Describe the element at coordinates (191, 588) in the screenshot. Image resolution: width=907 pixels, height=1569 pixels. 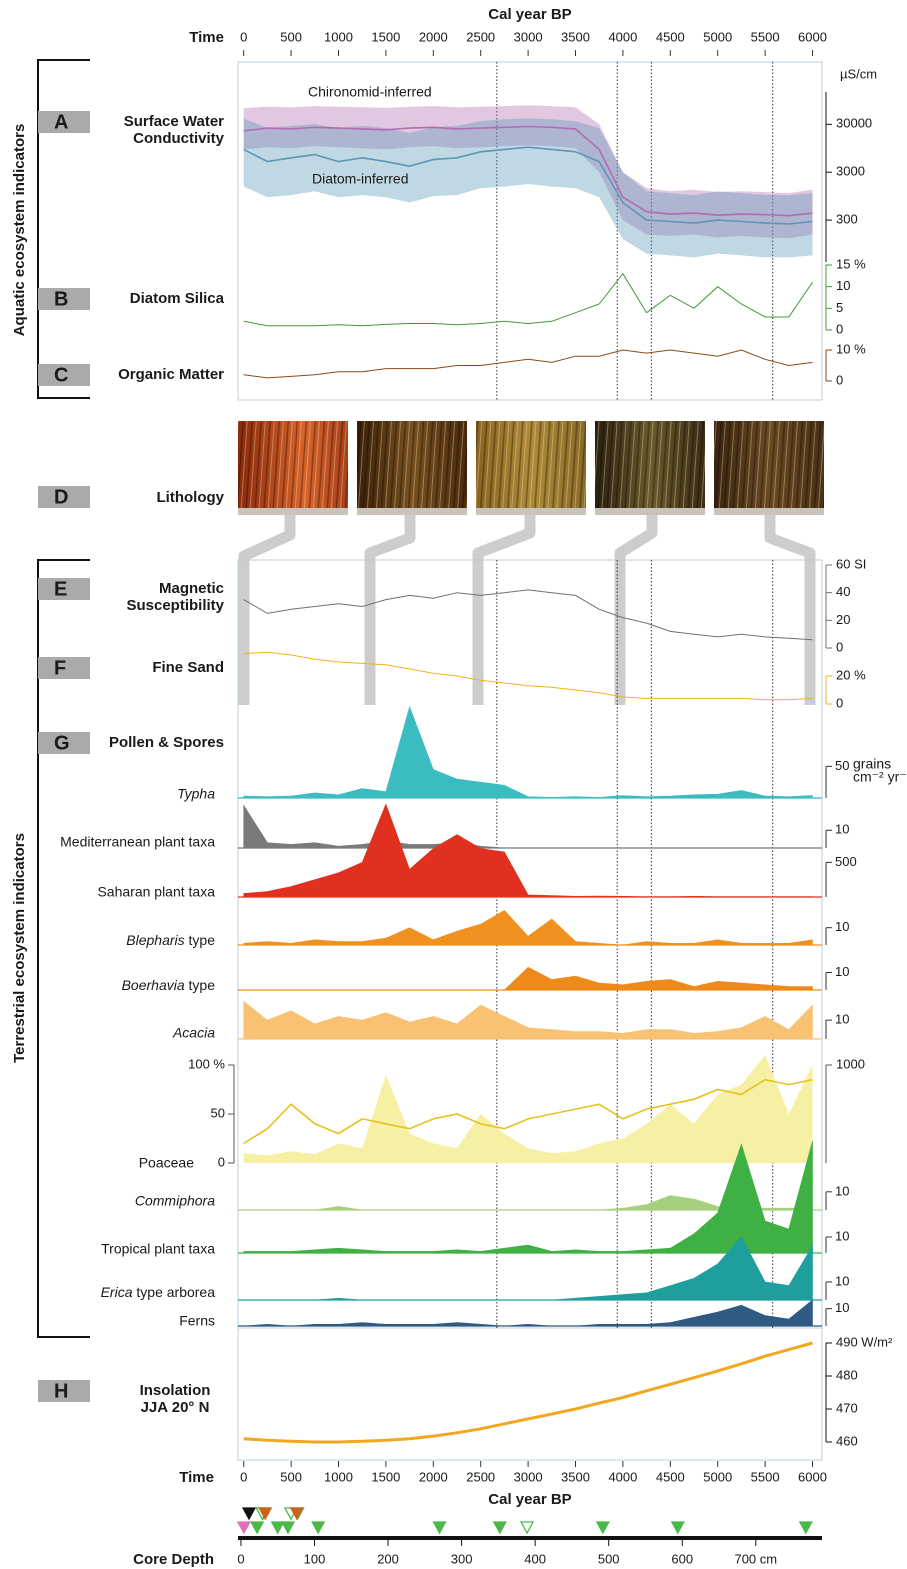
I see `panel-title: Magnetic` at that location.